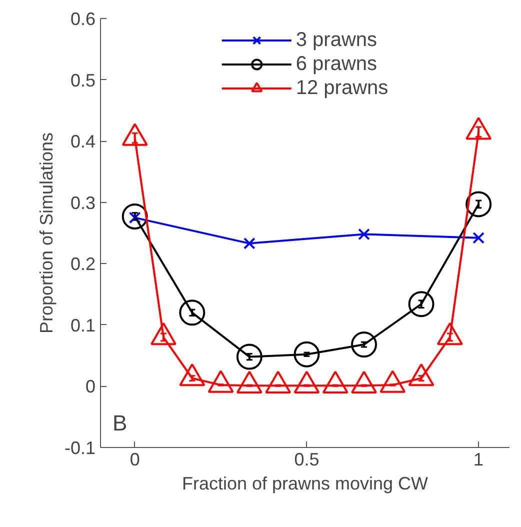 The height and width of the screenshot is (527, 521). I want to click on y-tick-label: 0.4, so click(83, 142).